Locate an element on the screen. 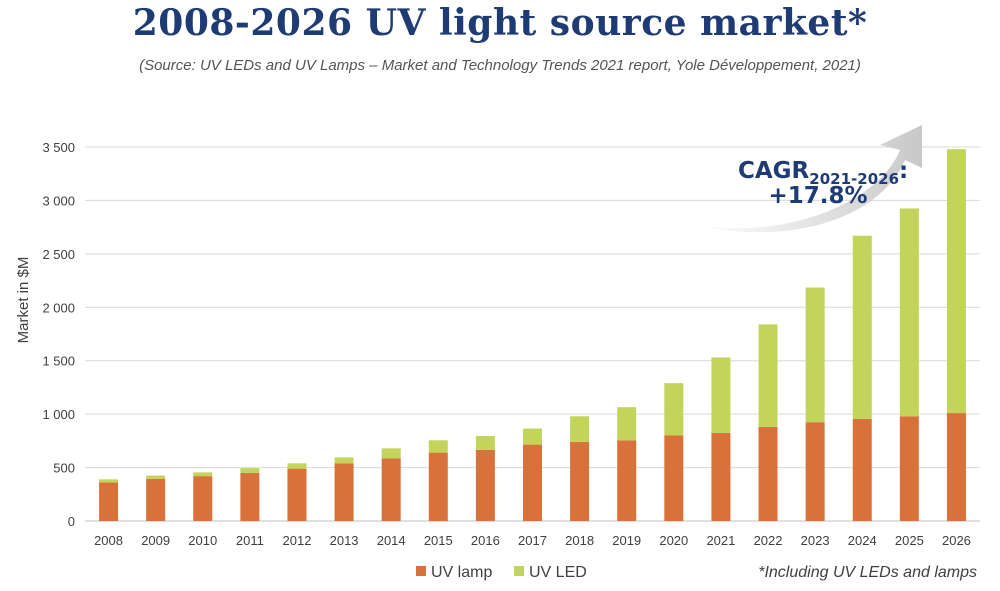 The width and height of the screenshot is (1000, 591). x-tick-label: 2024 is located at coordinates (862, 540).